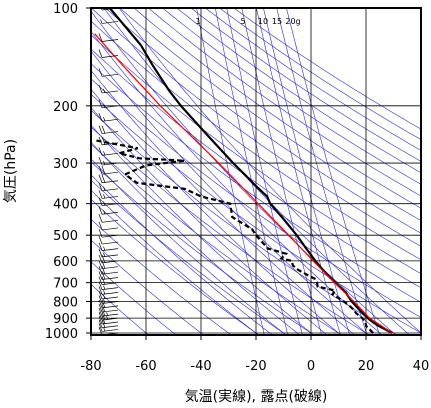  What do you see at coordinates (277, 21) in the screenshot?
I see `mixing-ratio-label: 15` at bounding box center [277, 21].